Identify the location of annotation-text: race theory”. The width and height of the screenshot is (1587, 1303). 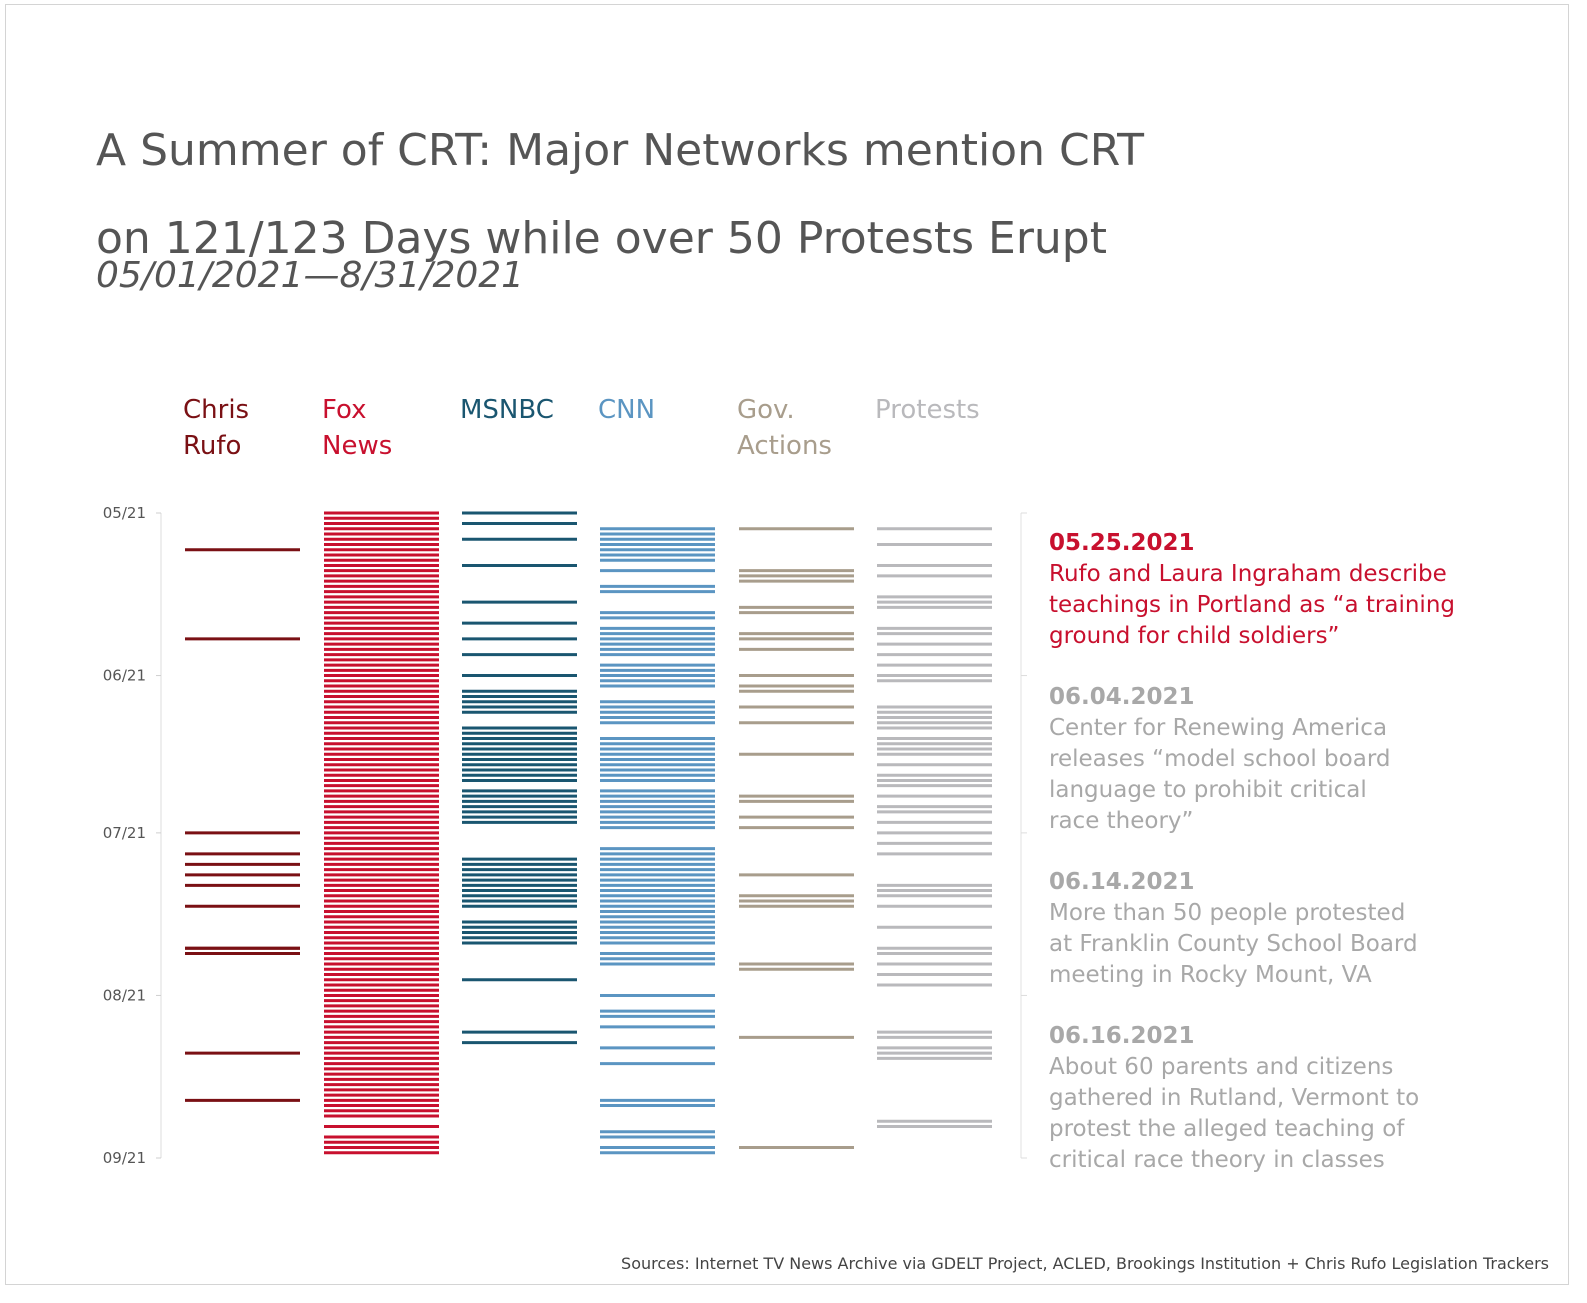
(1121, 821).